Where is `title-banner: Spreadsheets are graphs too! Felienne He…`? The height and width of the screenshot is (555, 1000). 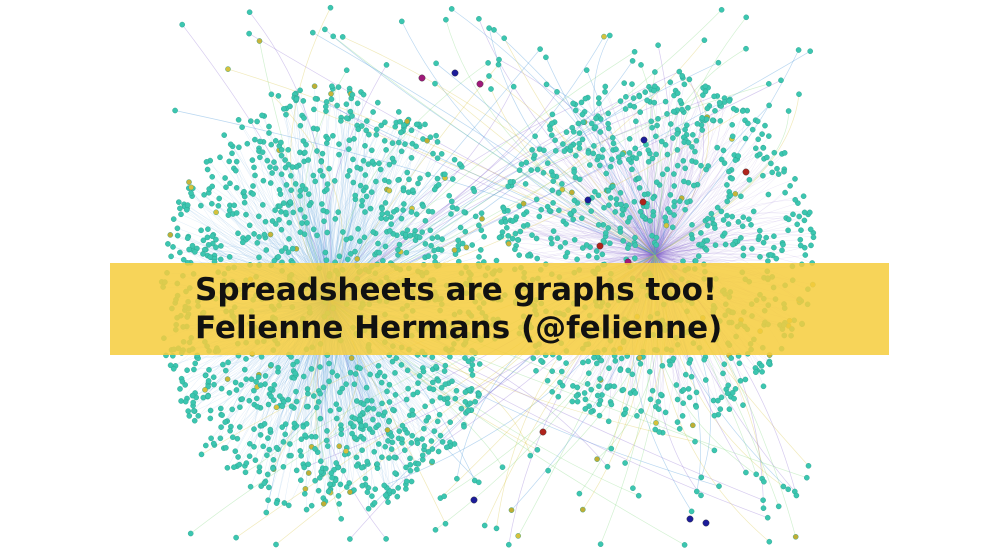 title-banner: Spreadsheets are graphs too! Felienne He… is located at coordinates (499, 309).